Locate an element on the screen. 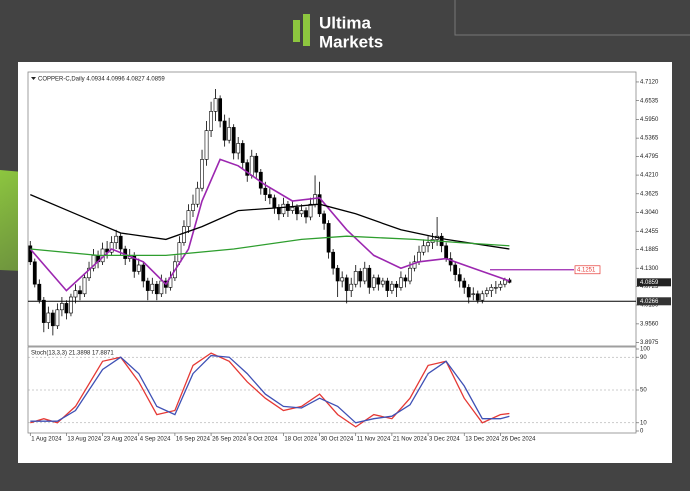  y-tick-label: 4.5950 is located at coordinates (649, 120).